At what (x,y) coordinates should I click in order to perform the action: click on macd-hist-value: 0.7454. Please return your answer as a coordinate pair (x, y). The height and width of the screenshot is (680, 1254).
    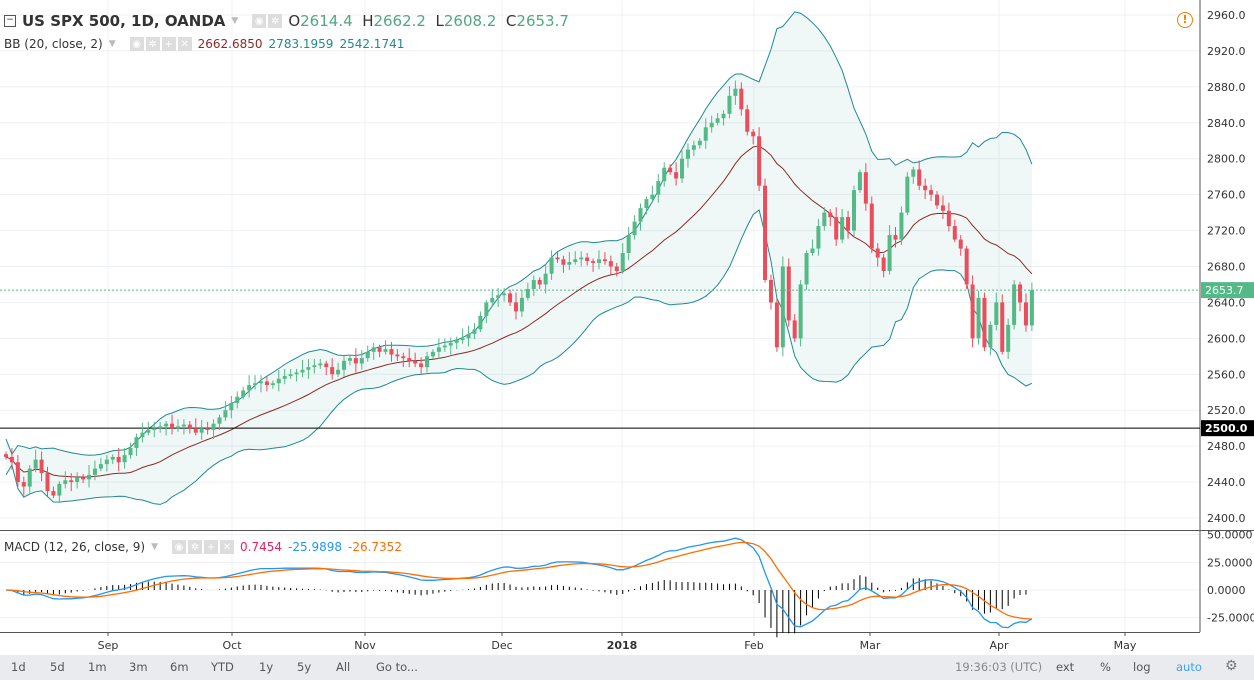
    Looking at the image, I should click on (261, 547).